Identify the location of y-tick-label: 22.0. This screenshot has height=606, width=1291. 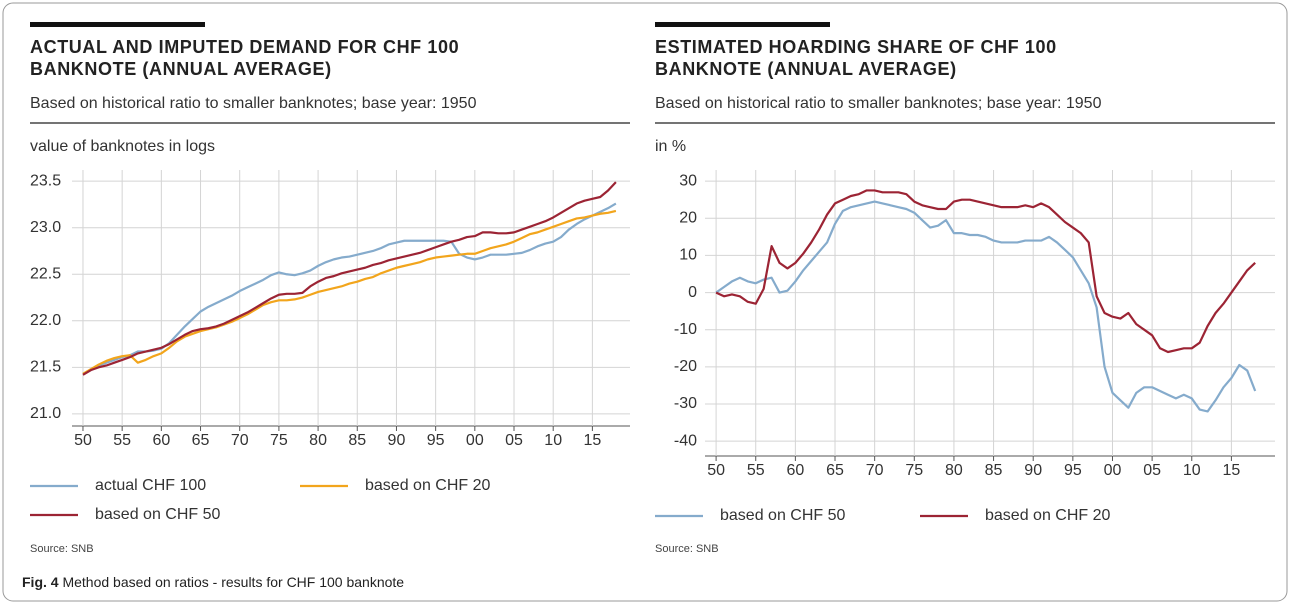
(45, 320).